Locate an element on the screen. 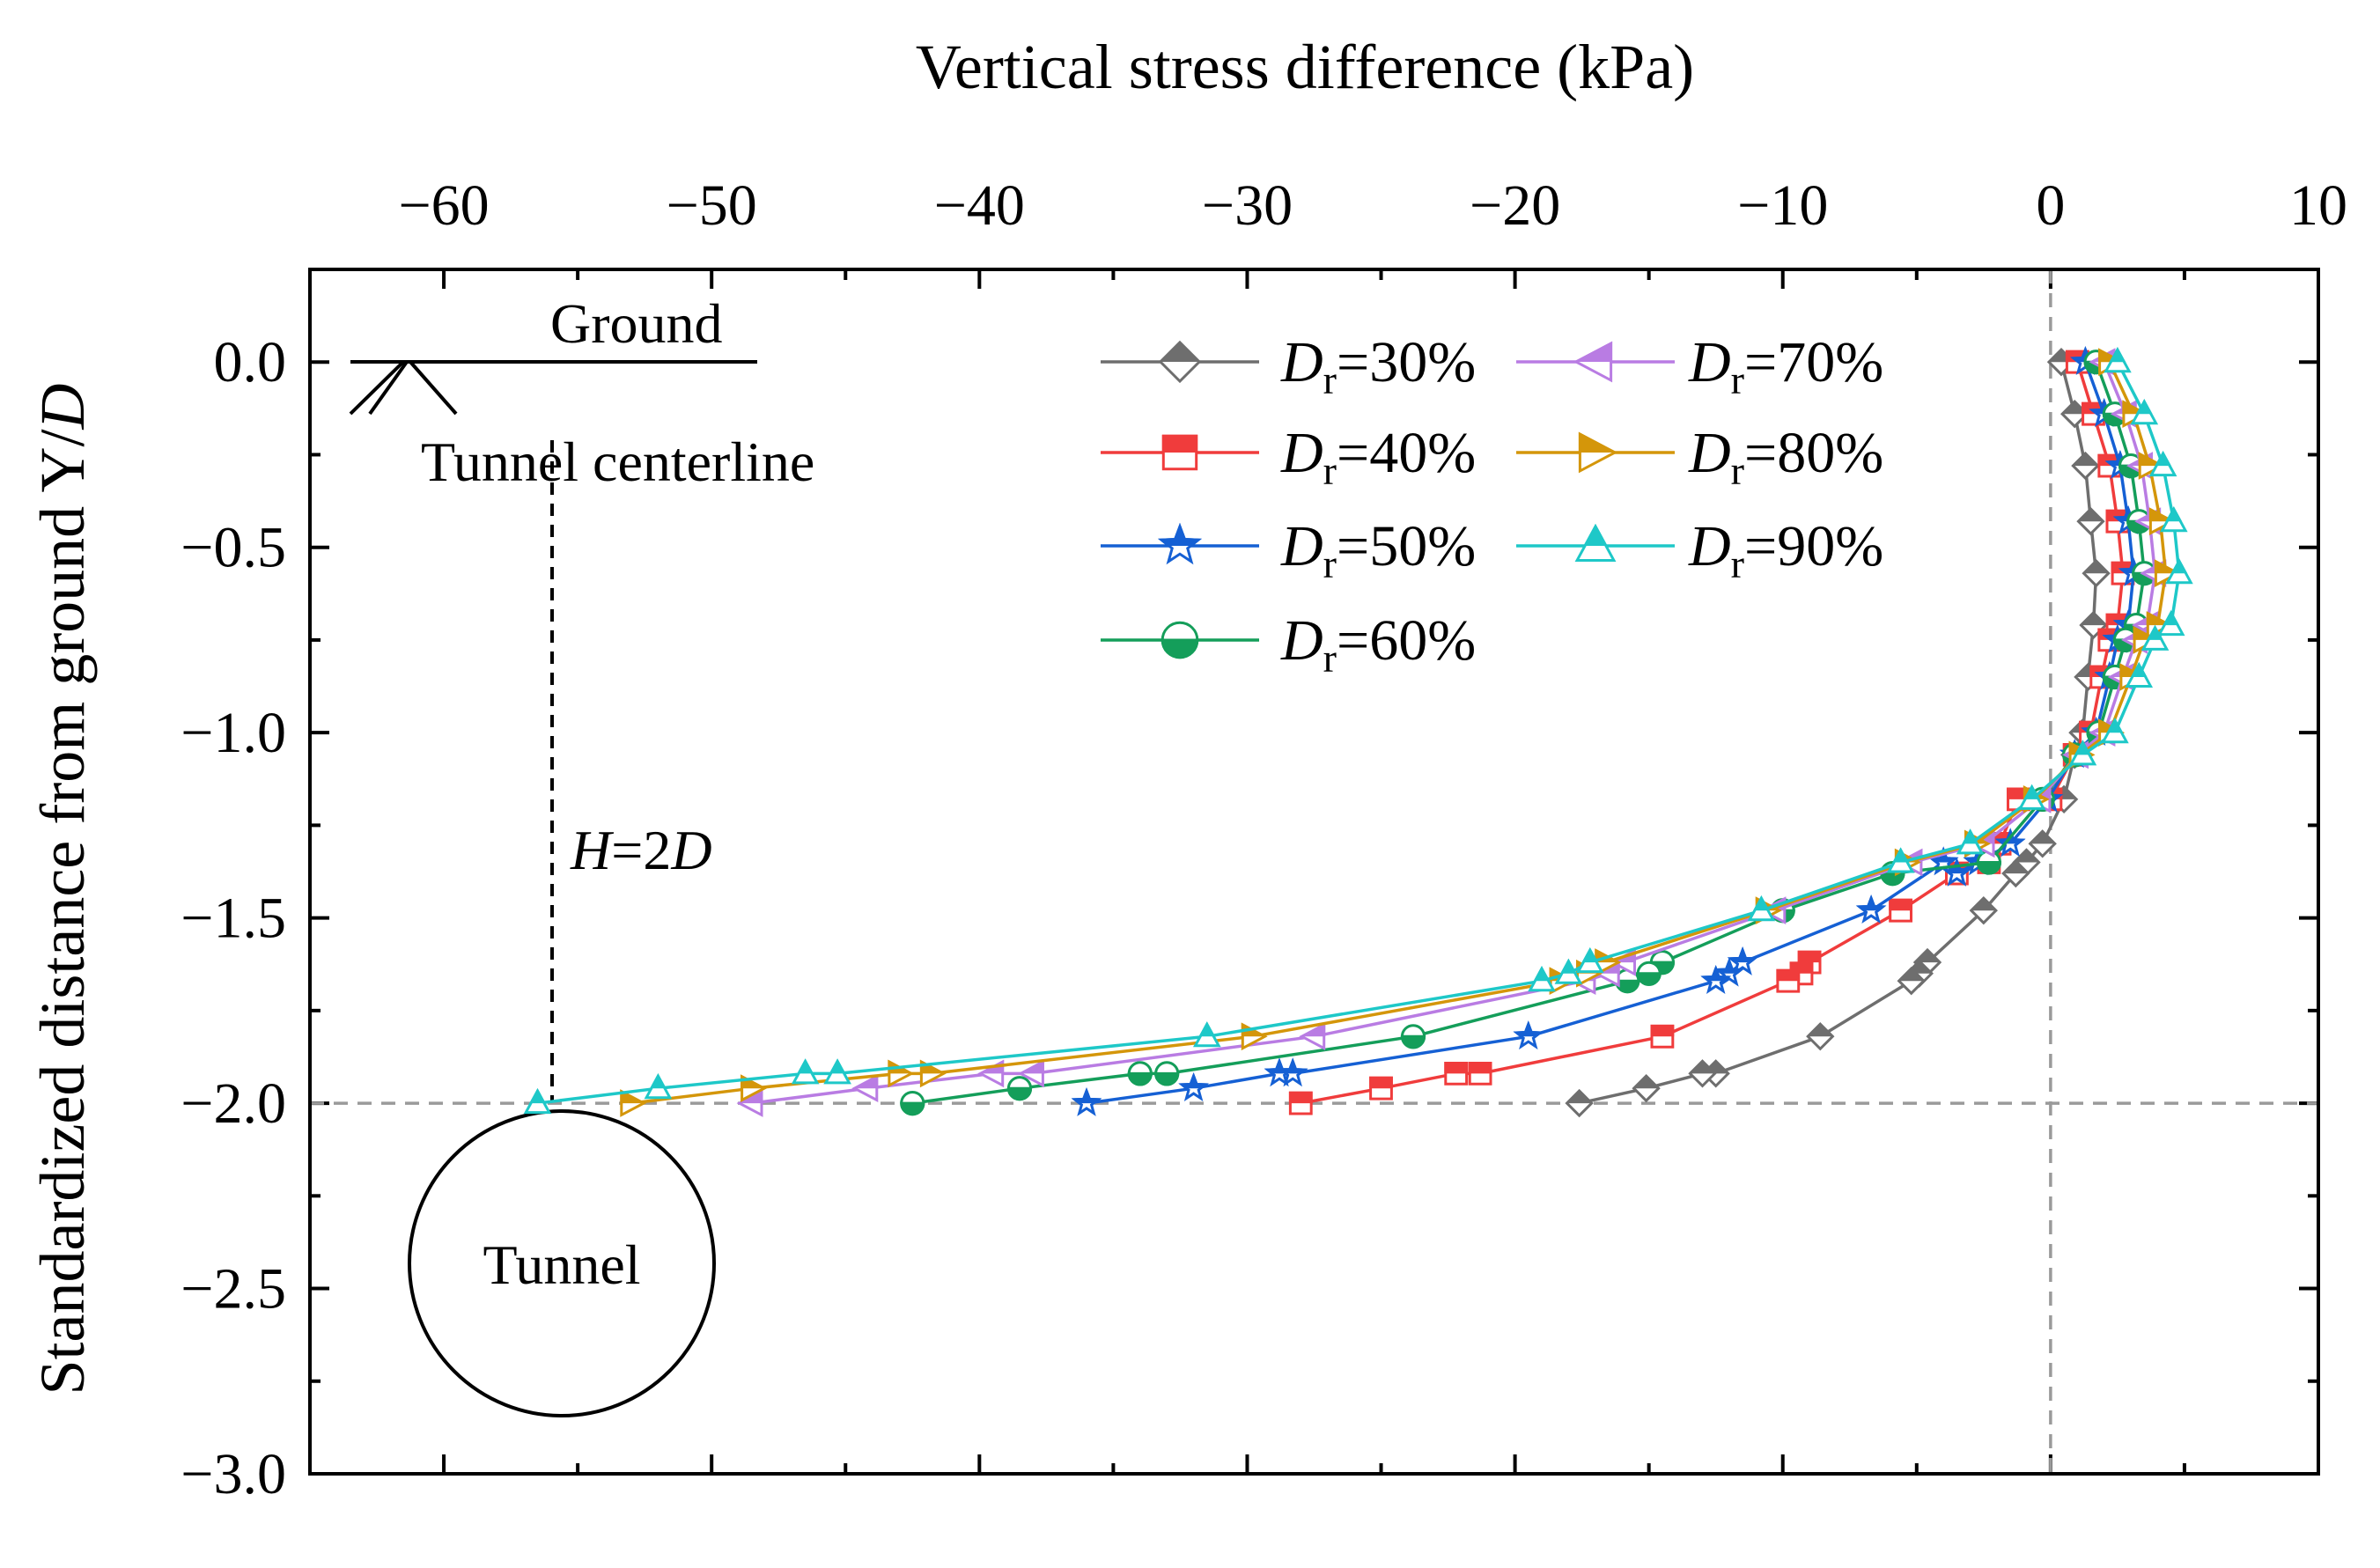 Image resolution: width=2380 pixels, height=1568 pixels. y-tick-label: −3.0 is located at coordinates (233, 1474).